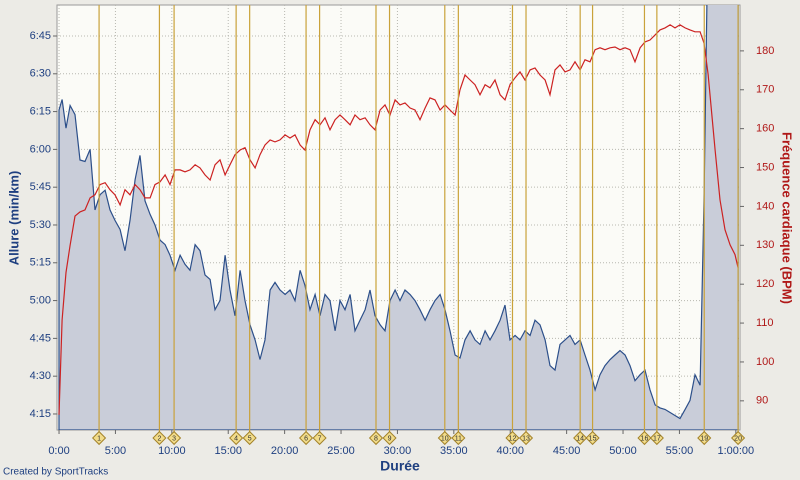 This screenshot has width=800, height=480. I want to click on lap-label: 16, so click(645, 438).